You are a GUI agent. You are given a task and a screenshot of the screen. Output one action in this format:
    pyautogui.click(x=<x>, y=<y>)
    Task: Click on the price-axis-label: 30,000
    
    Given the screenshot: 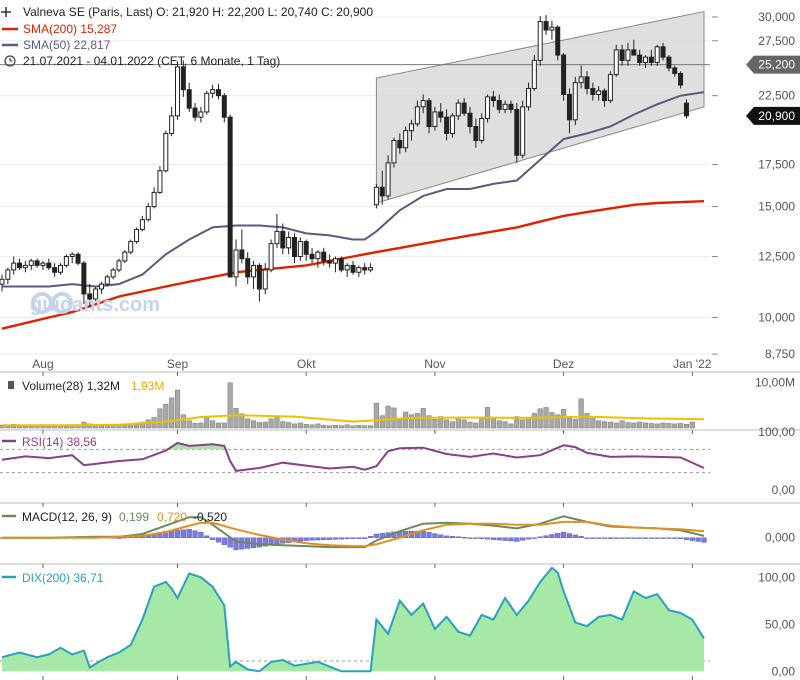 What is the action you would take?
    pyautogui.click(x=776, y=17)
    